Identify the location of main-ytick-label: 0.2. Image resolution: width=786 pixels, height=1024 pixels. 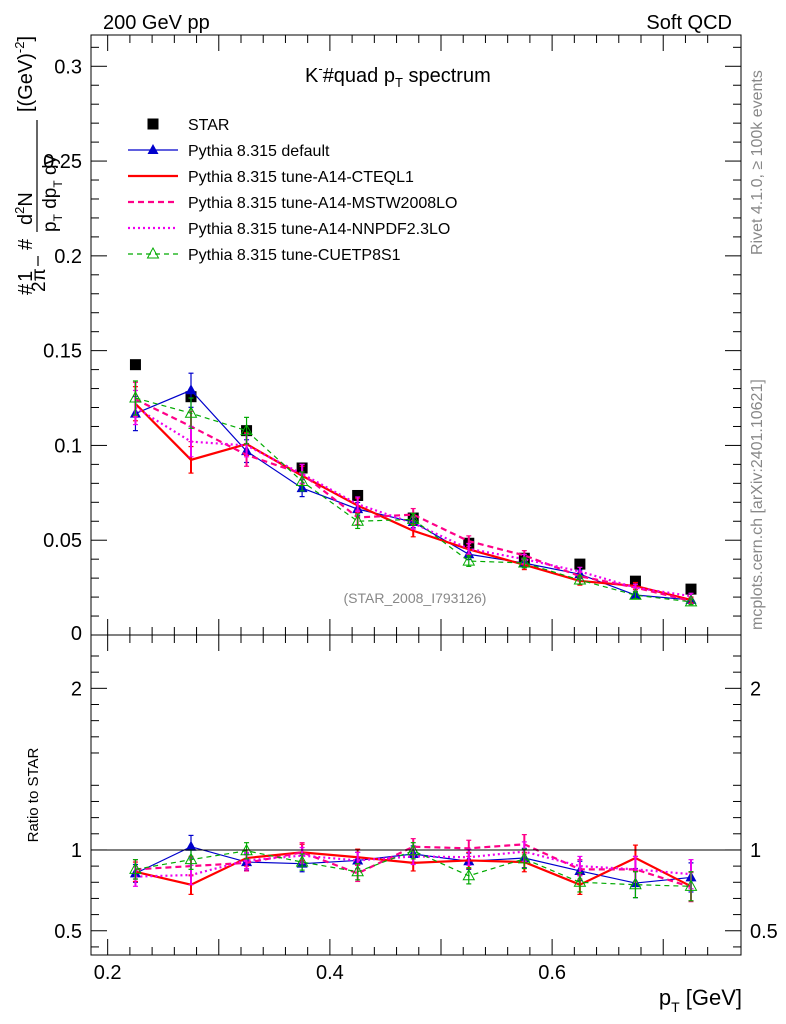
(68, 257).